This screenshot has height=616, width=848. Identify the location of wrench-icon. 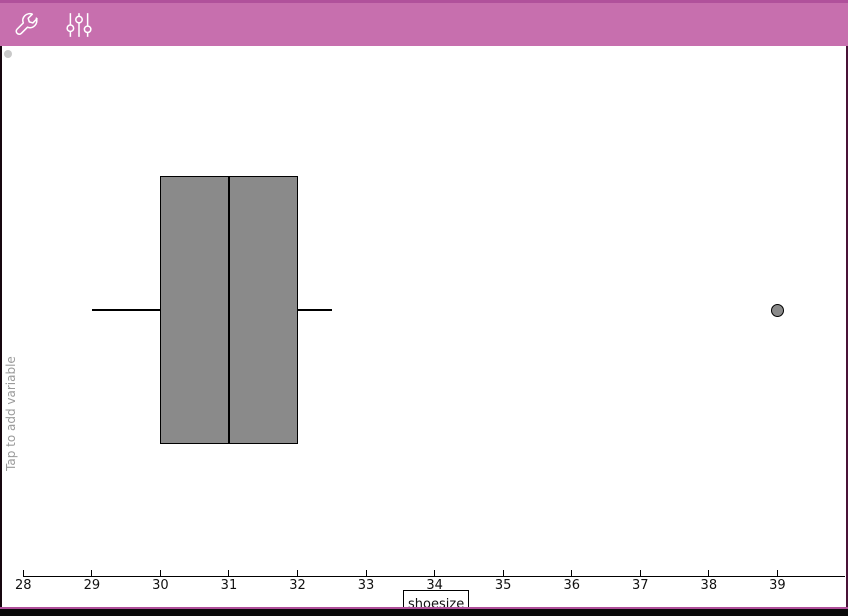
(27, 25).